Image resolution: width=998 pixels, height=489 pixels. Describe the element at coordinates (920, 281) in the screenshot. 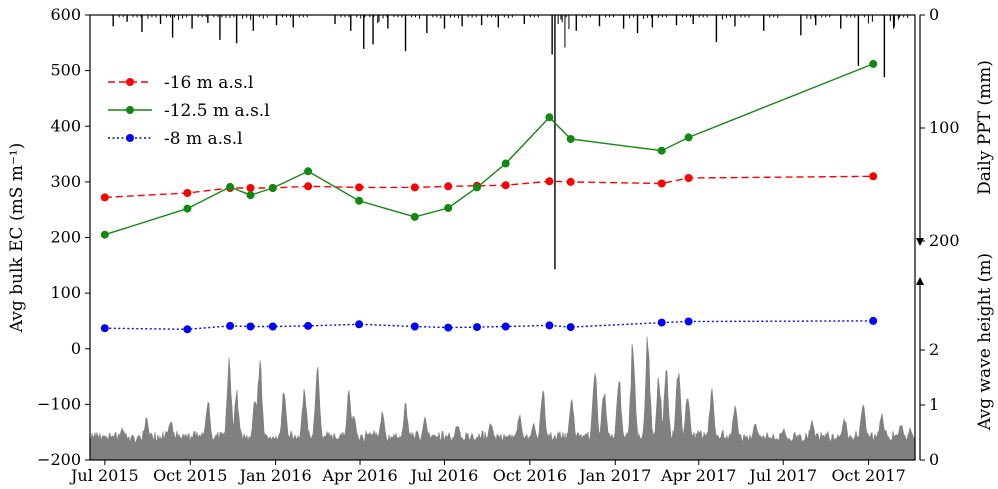

I see `arrow-up-icon` at that location.